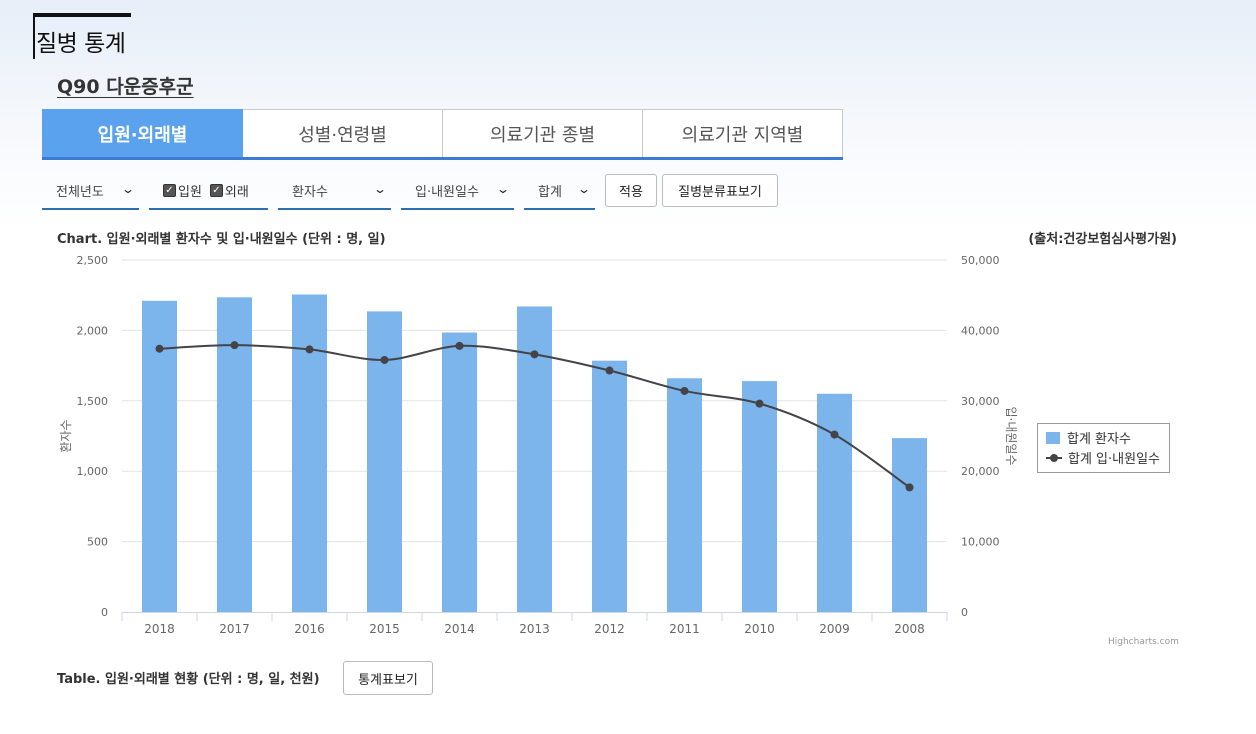 This screenshot has width=1256, height=734. I want to click on x-tick-label: 2011, so click(684, 629).